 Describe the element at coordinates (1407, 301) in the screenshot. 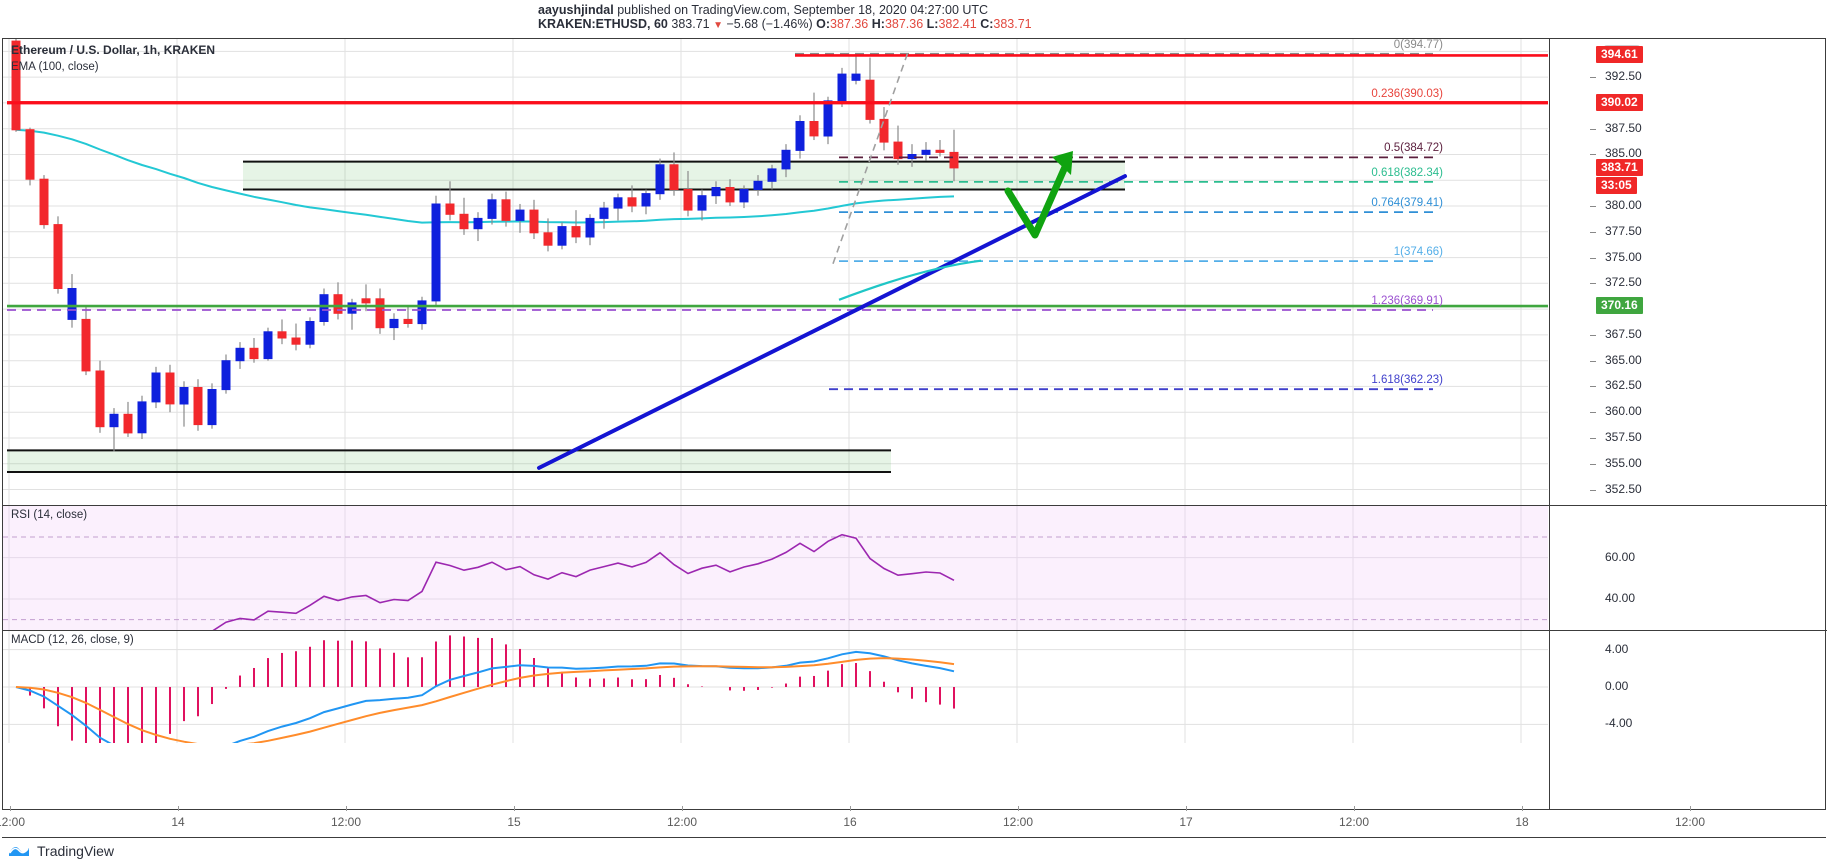

I see `fib-label-6: 1.236(369.91)` at that location.